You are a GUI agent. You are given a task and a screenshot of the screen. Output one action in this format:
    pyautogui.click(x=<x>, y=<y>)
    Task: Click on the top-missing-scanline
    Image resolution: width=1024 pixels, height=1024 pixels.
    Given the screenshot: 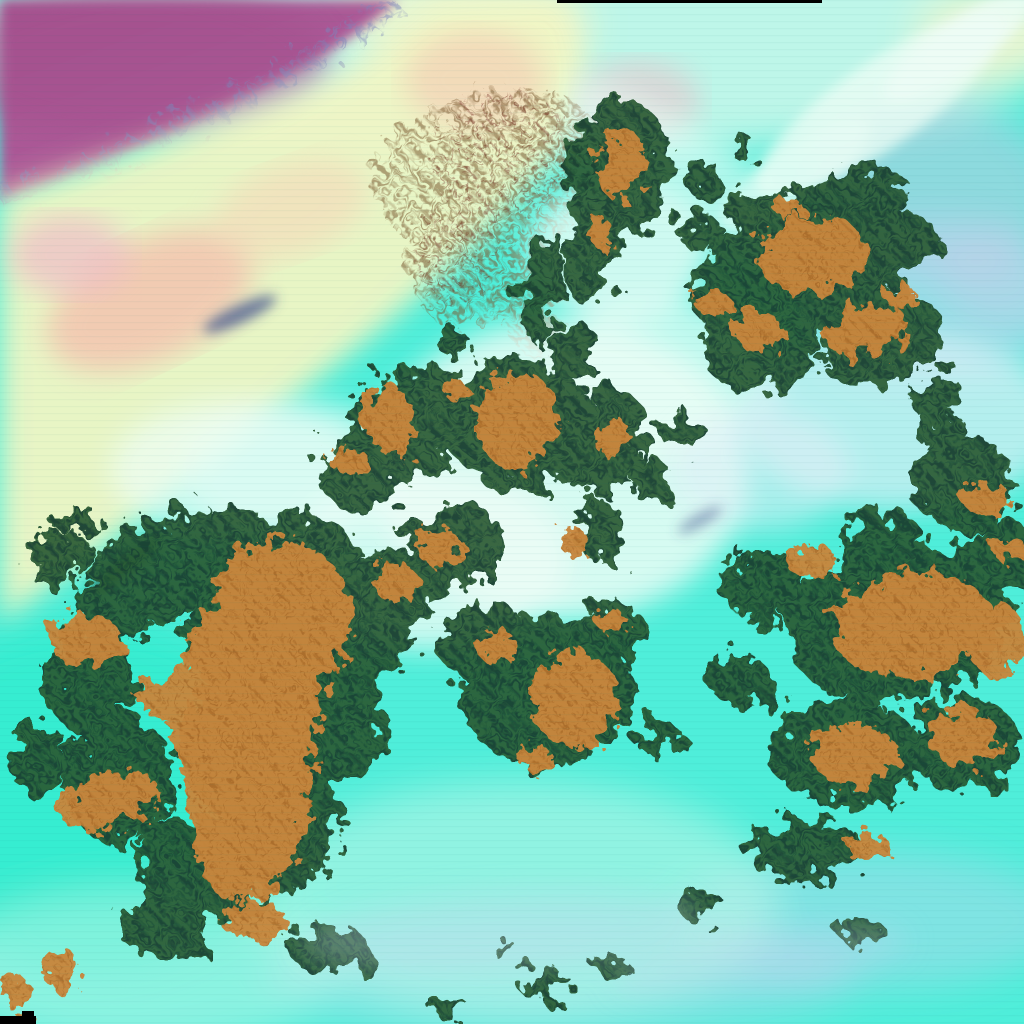 What is the action you would take?
    pyautogui.click(x=689, y=1)
    